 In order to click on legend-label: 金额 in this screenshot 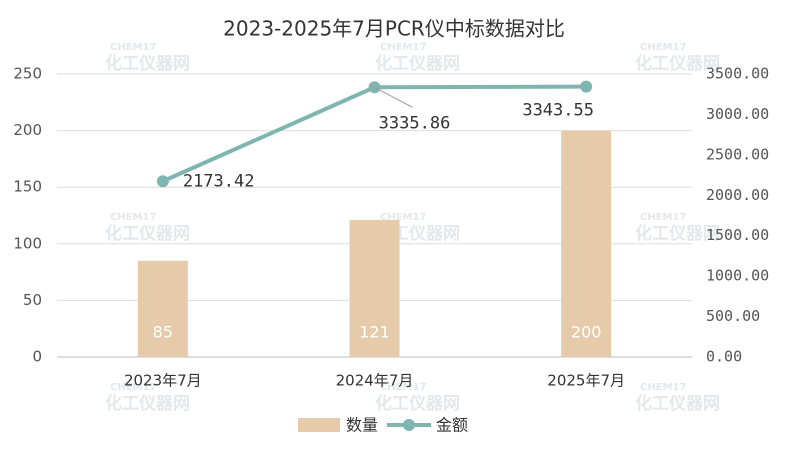, I will do `click(452, 425)`.